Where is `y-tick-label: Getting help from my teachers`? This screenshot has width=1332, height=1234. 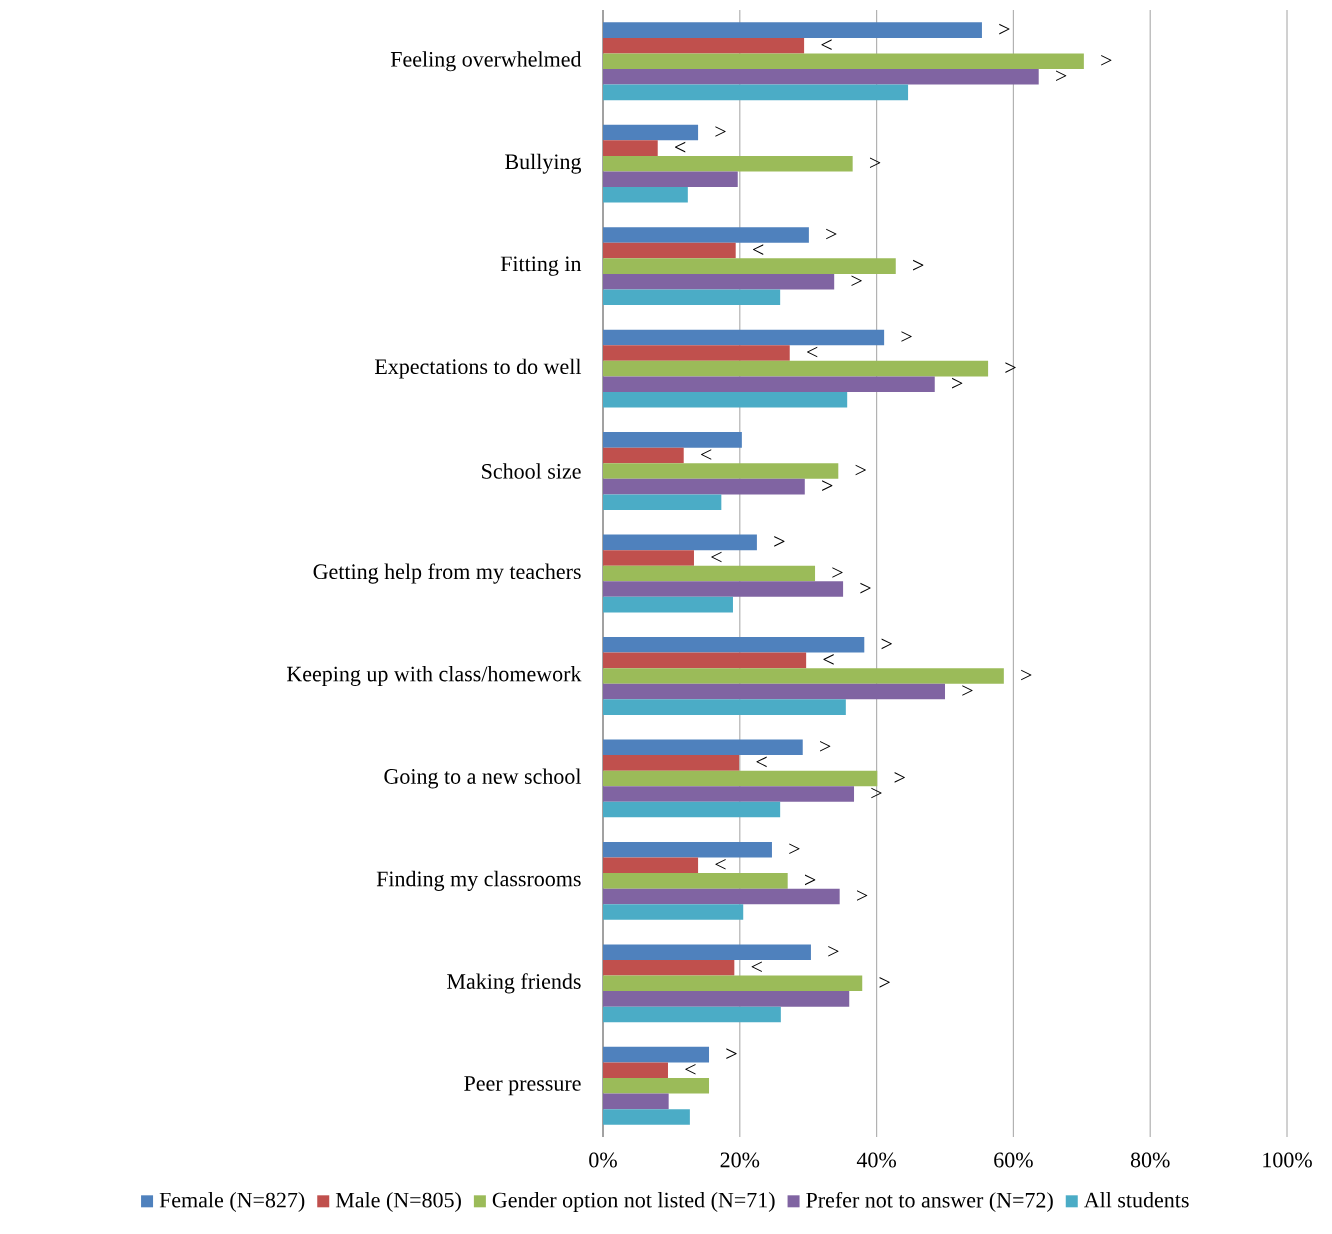 y-tick-label: Getting help from my teachers is located at coordinates (447, 573).